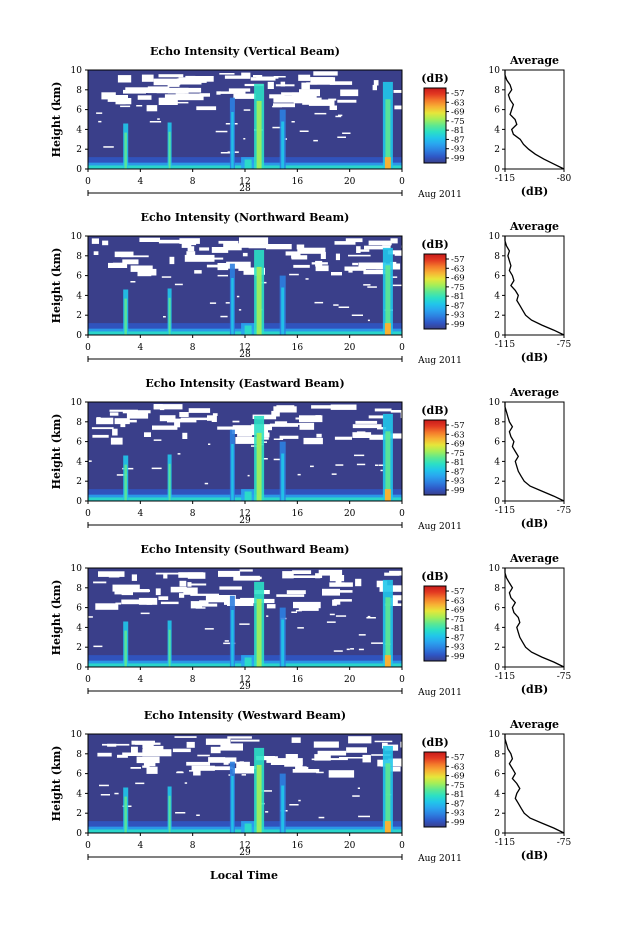 This screenshot has width=621, height=929. I want to click on colorbar-tick-label: -57, so click(458, 758).